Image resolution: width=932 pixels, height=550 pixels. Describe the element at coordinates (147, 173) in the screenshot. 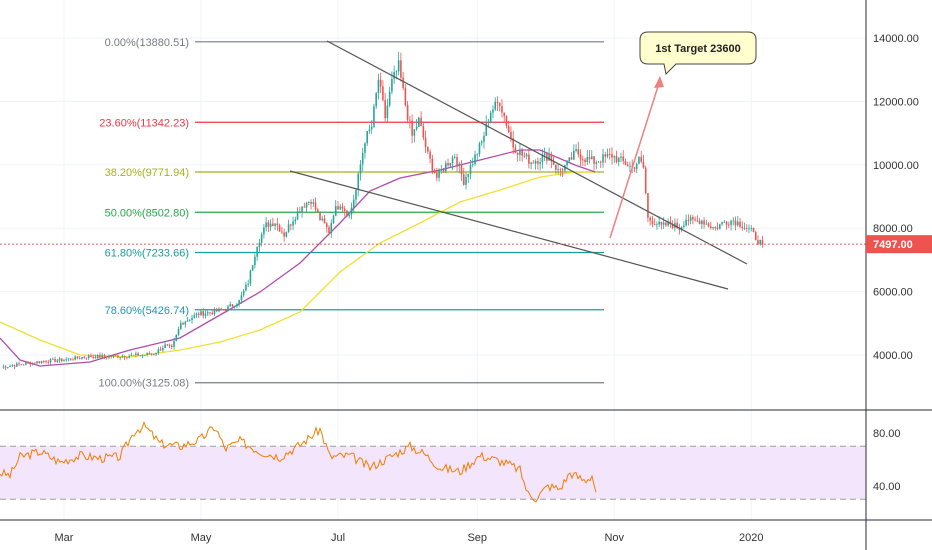

I see `fib-level-label: 38.20%(9771.94)` at that location.